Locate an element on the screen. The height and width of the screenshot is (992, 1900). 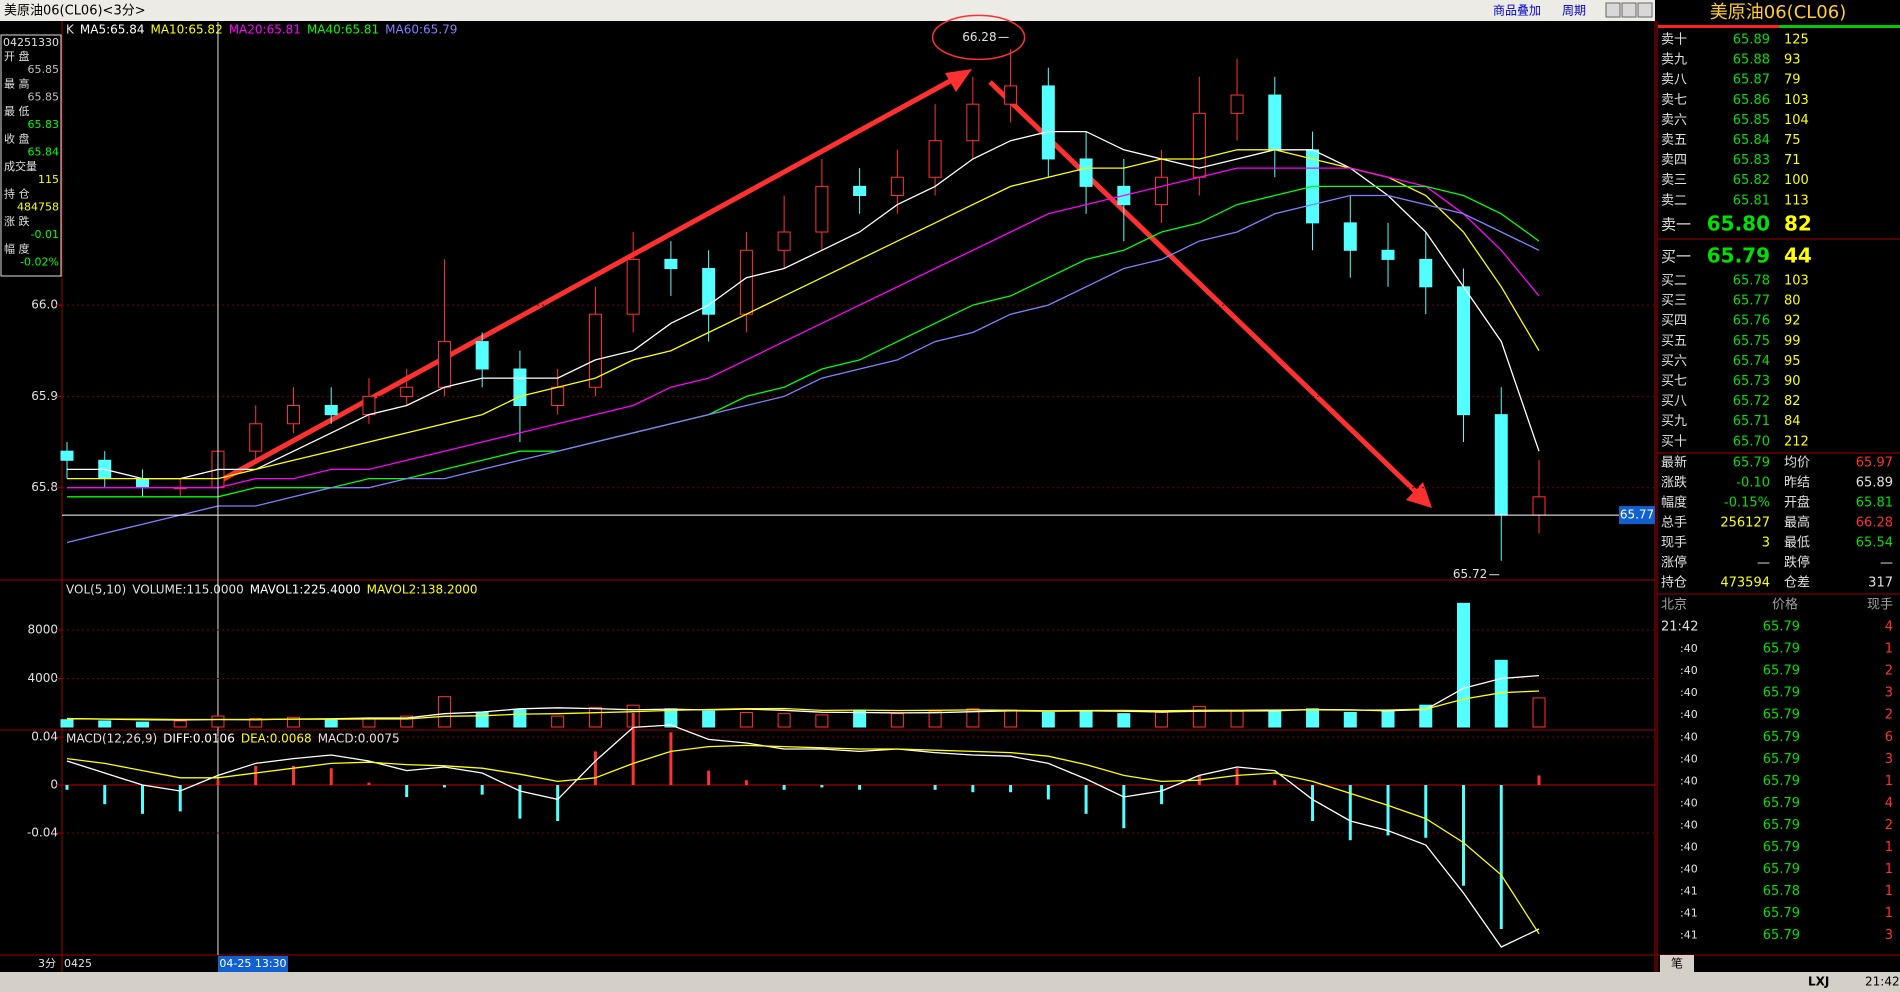
tab is located at coordinates (1677, 963).